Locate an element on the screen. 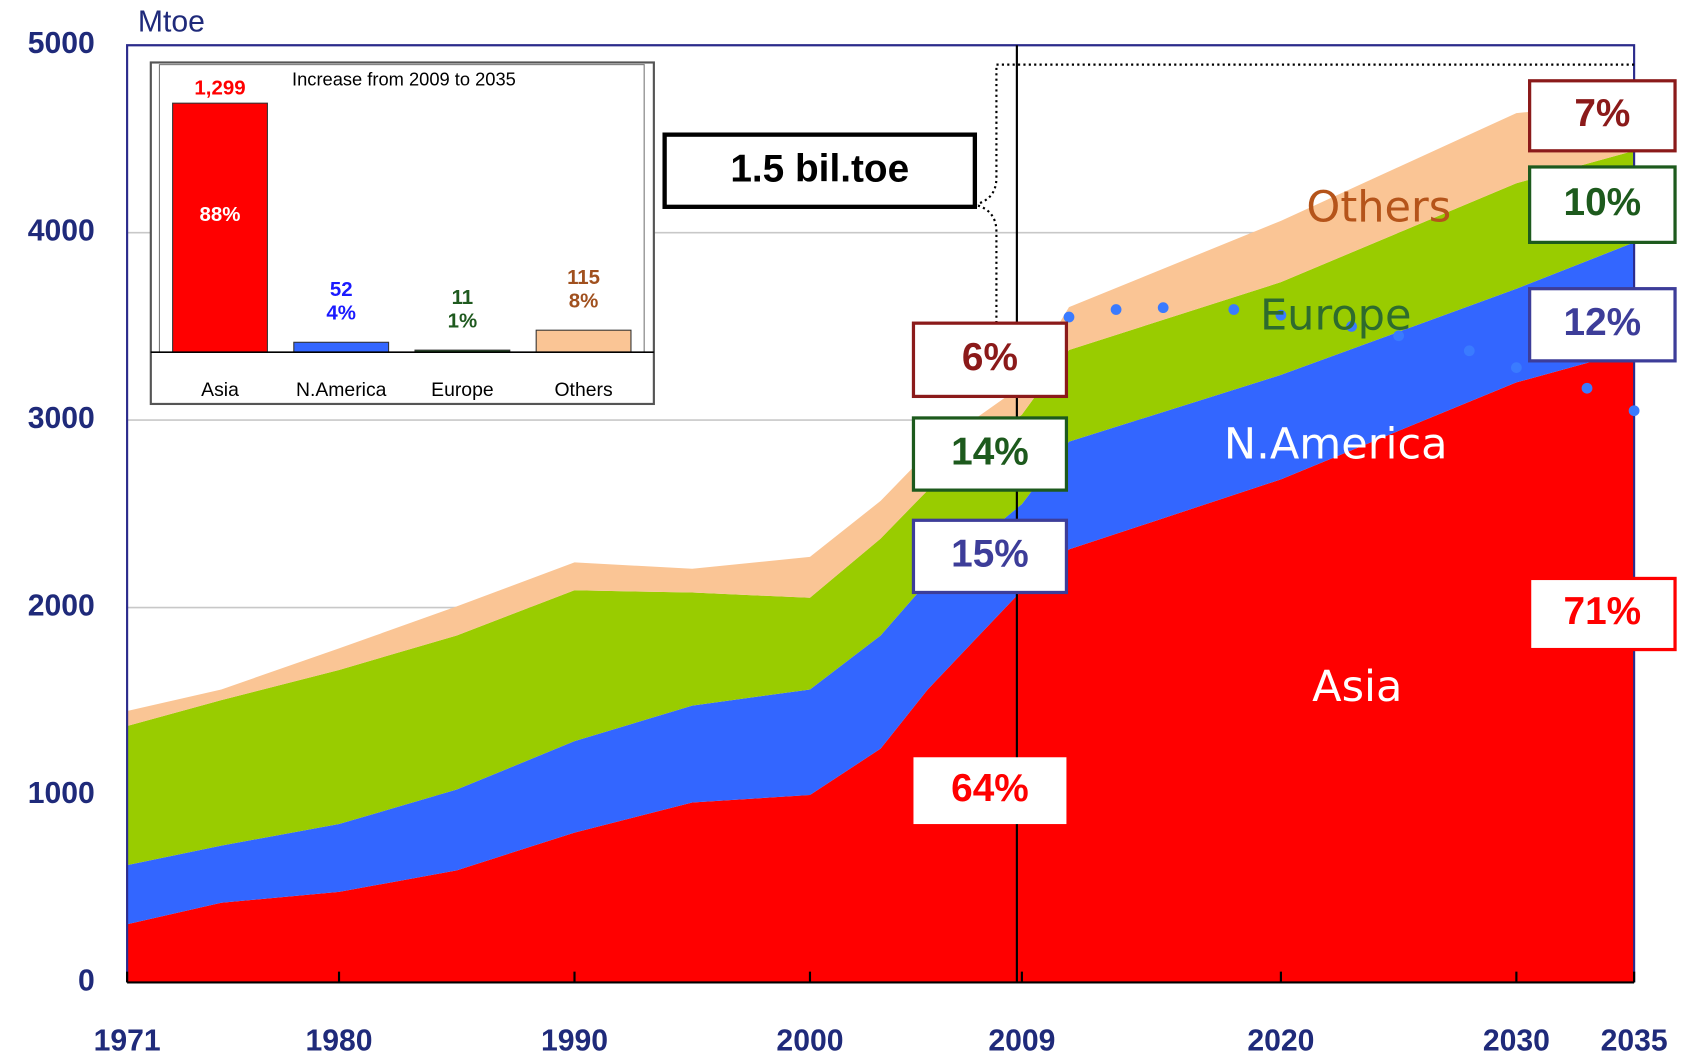  series-label: Asia is located at coordinates (1357, 687).